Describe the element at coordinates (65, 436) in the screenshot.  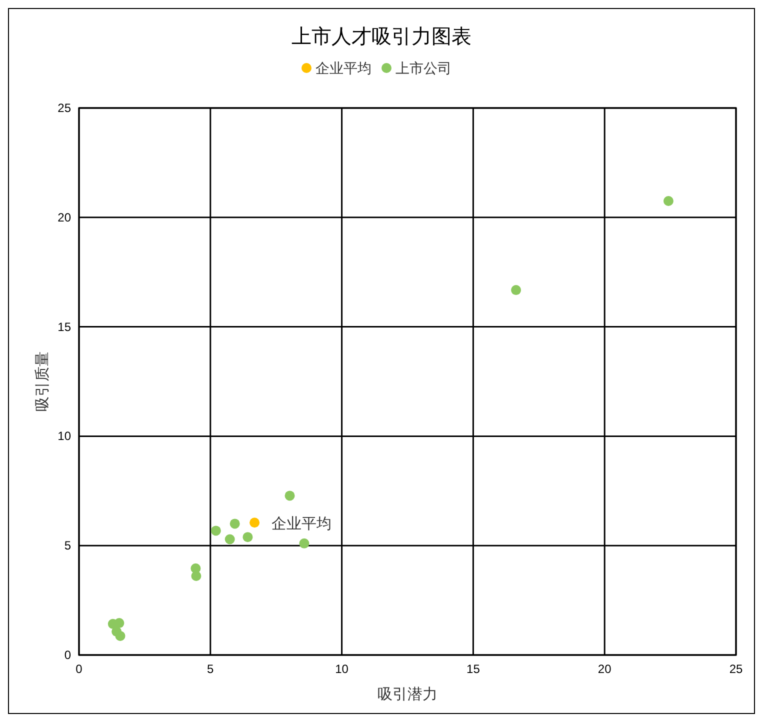
I see `y-tick-label: 10` at that location.